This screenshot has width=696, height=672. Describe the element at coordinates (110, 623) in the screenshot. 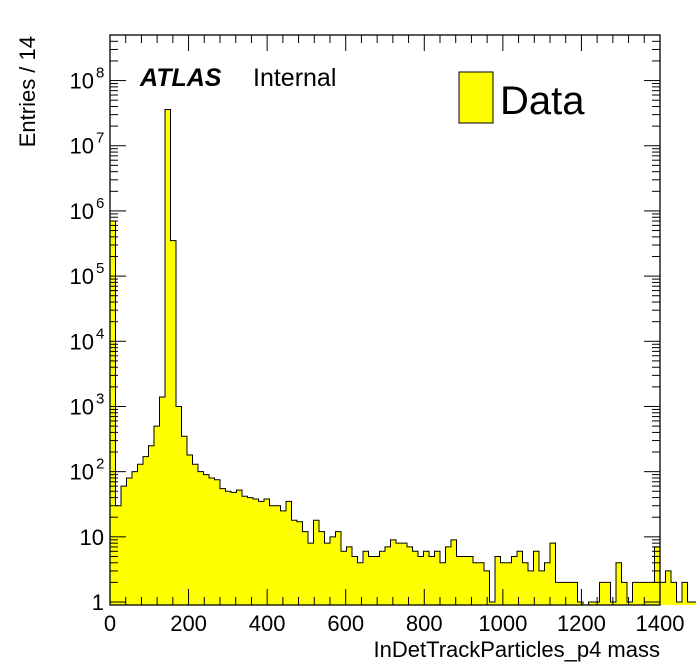

I see `x-tick-label: 0` at that location.